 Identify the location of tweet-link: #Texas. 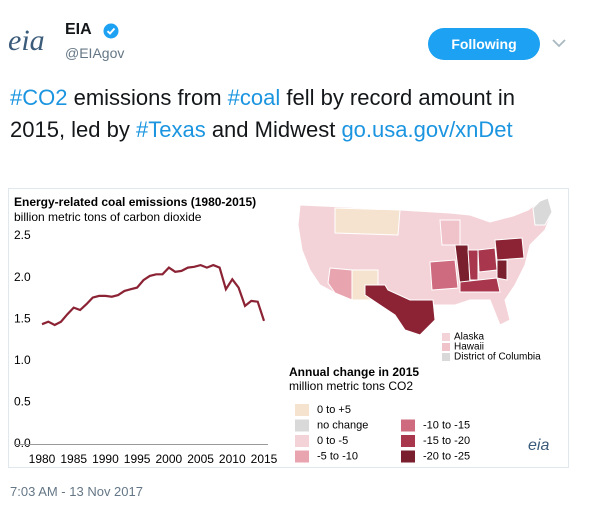
(170, 129).